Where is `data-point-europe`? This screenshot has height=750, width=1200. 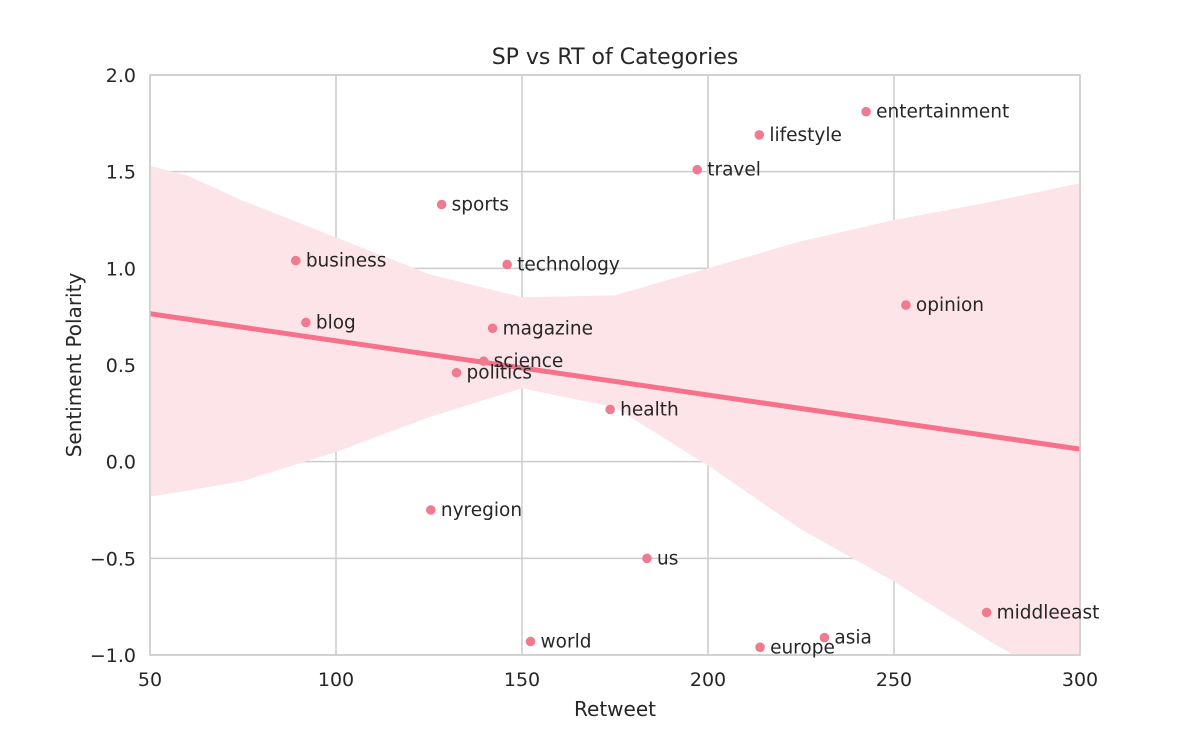 data-point-europe is located at coordinates (760, 647).